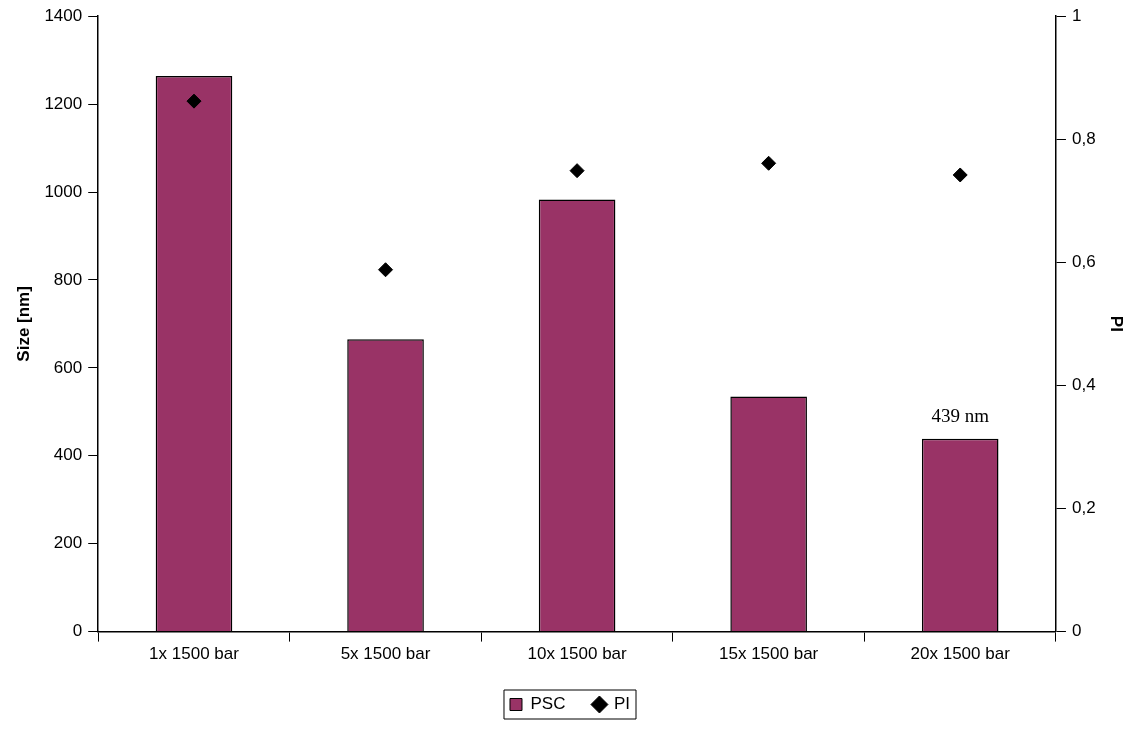  What do you see at coordinates (1117, 323) in the screenshot?
I see `y2-axis-title: PI` at bounding box center [1117, 323].